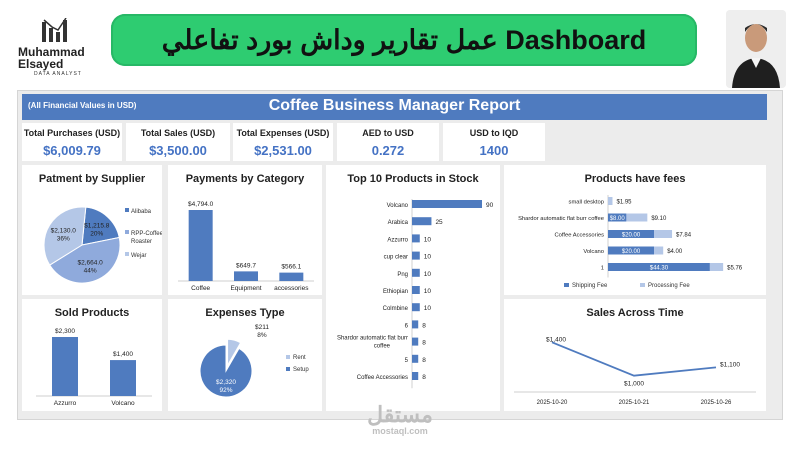 Image resolution: width=800 pixels, height=460 pixels. I want to click on kpi-value: 0.272, so click(388, 150).